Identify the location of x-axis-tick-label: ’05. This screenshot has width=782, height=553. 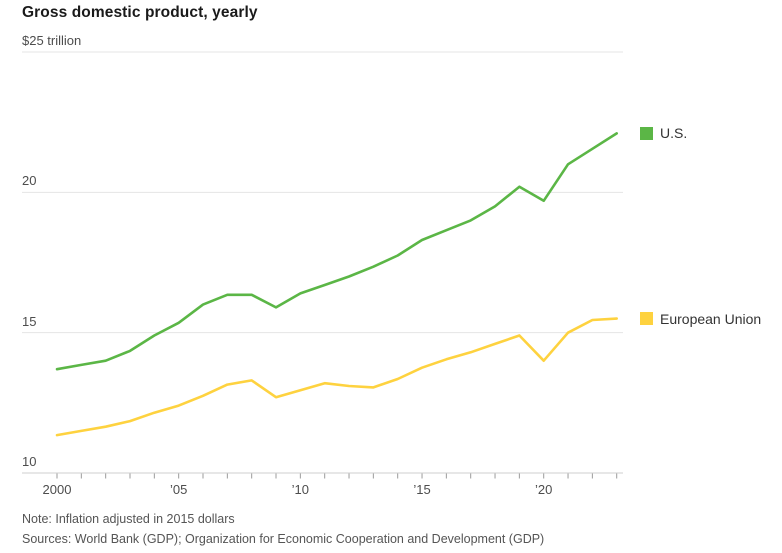
(178, 489).